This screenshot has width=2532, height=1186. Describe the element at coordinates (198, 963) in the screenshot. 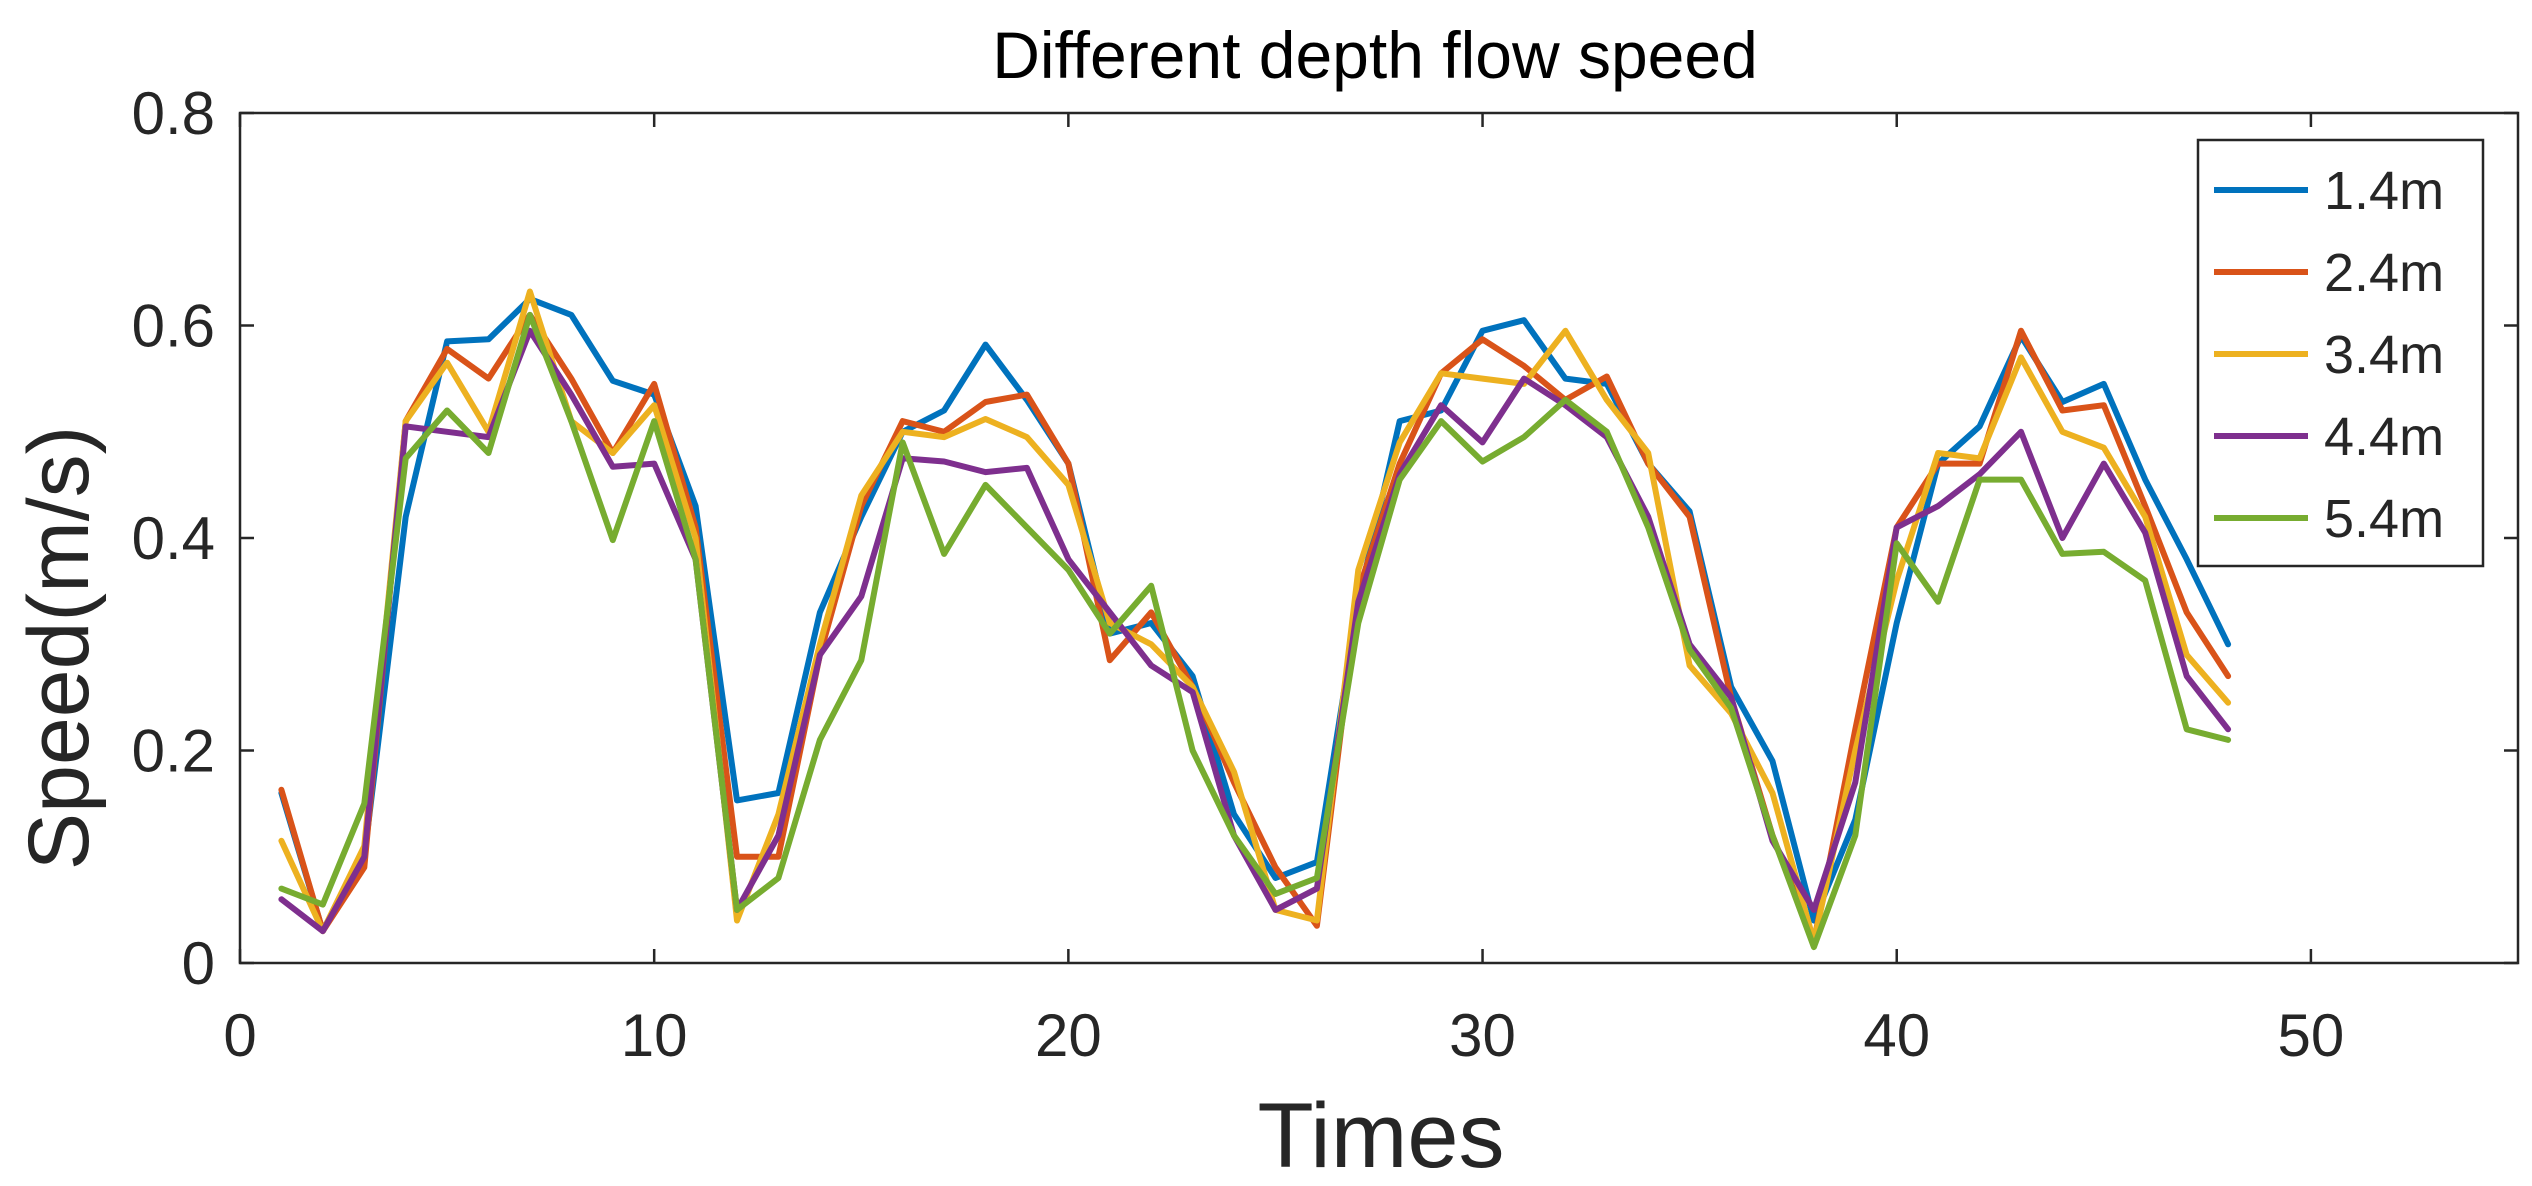

I see `y-tick-label: 0` at that location.